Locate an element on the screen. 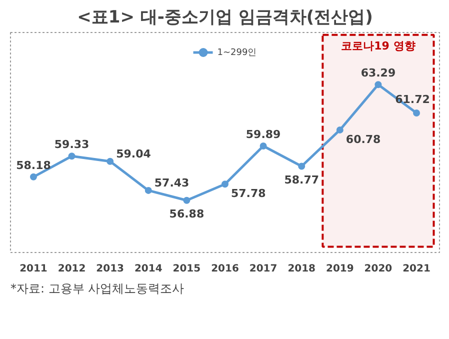  band-label: 코로나19 영향 is located at coordinates (378, 45).